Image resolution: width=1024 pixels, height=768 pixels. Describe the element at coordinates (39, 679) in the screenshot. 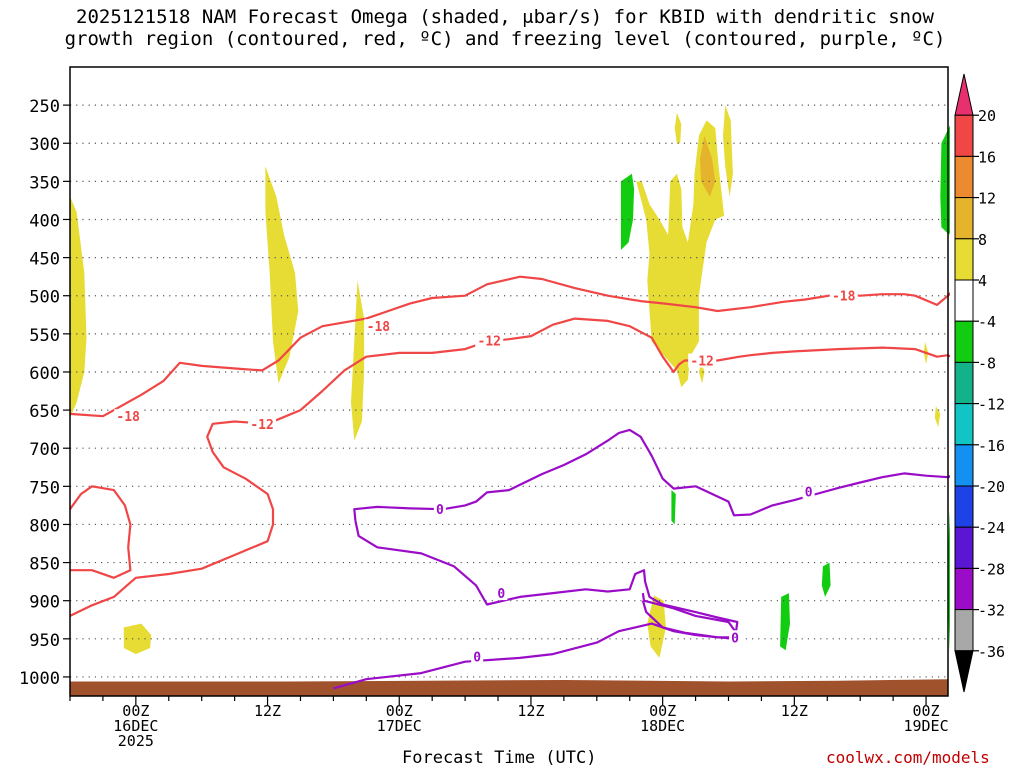

I see `y-tick-label-1000: 1000` at that location.